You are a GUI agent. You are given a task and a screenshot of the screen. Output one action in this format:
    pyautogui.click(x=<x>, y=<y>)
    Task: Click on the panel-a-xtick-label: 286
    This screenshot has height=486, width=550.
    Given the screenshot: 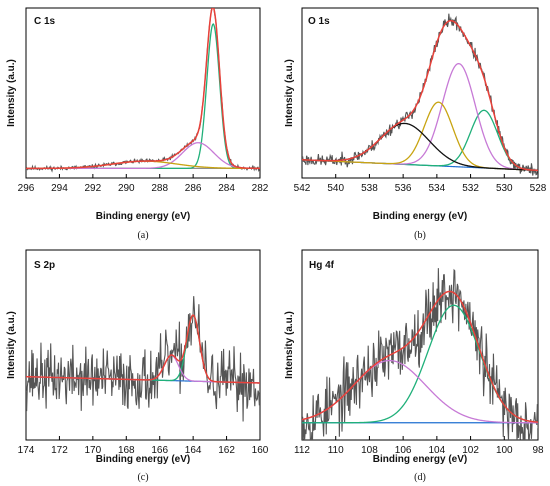 What is the action you would take?
    pyautogui.click(x=193, y=188)
    